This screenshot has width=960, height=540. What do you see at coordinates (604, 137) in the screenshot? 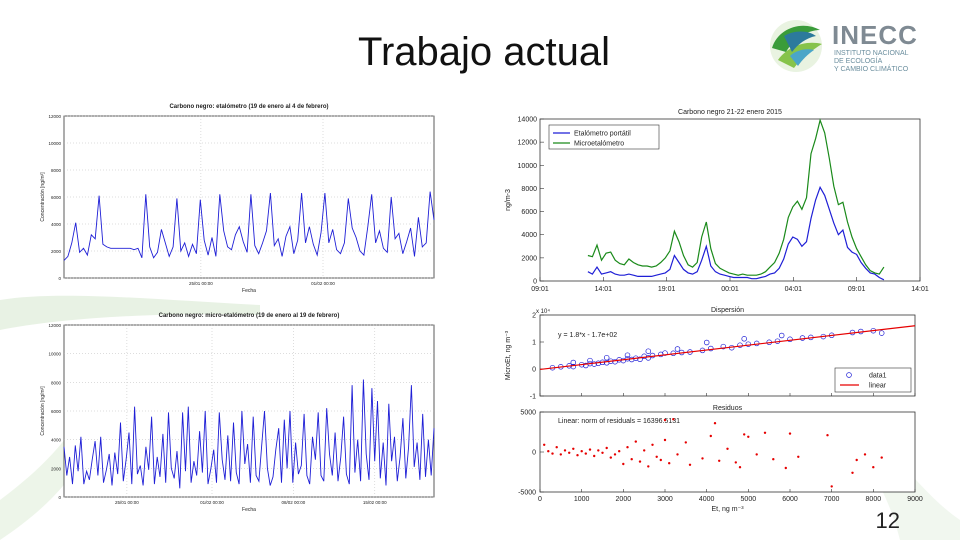
I see `legend-box` at bounding box center [604, 137].